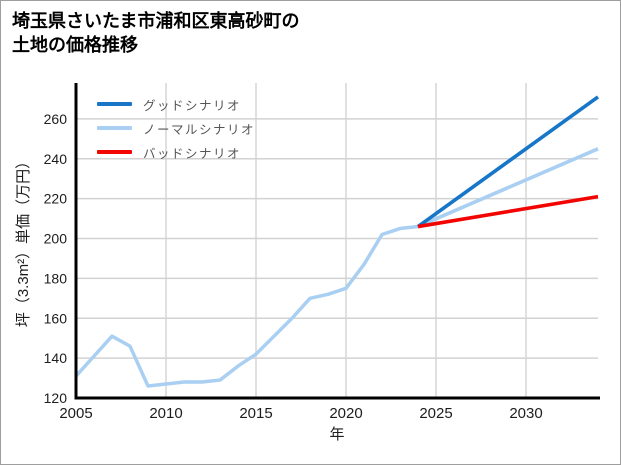 This screenshot has width=621, height=465. What do you see at coordinates (525, 413) in the screenshot?
I see `x-tick-label: 2030` at bounding box center [525, 413].